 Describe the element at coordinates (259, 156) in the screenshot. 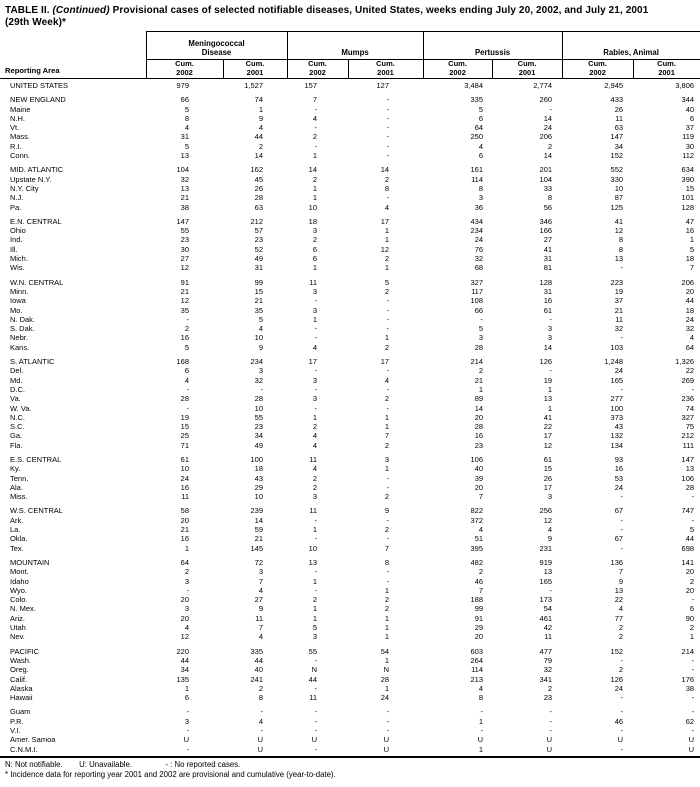

I see `value-cell: 14` at that location.